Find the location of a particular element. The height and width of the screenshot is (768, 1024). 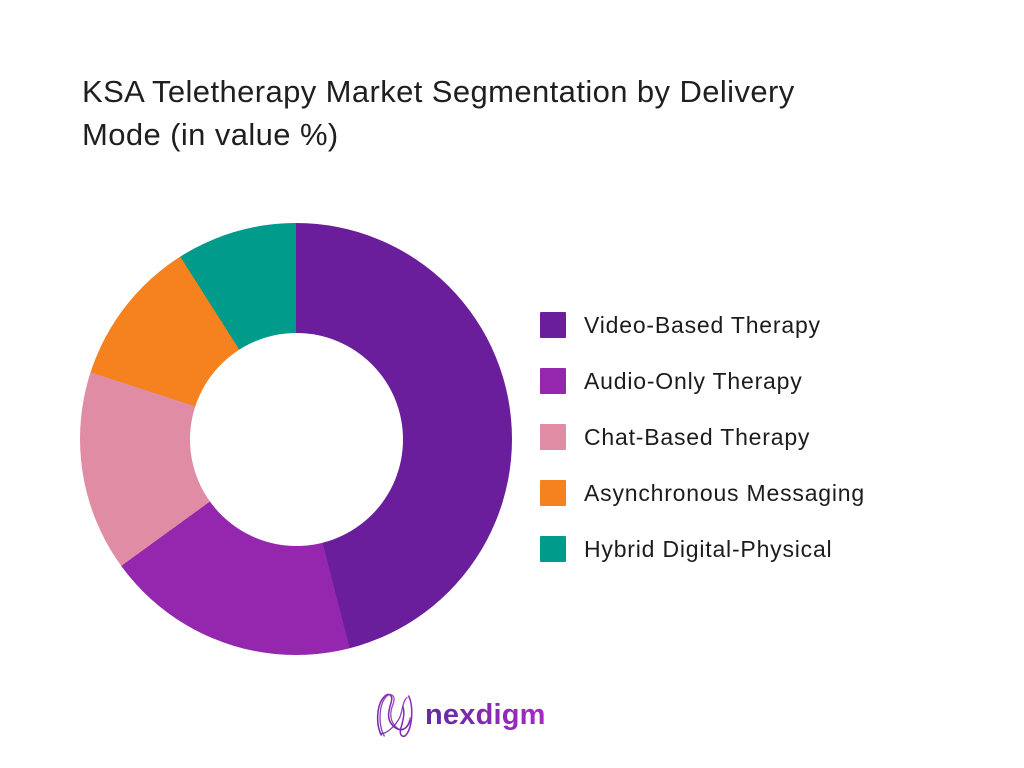

legend-label-chat-based-therapy: Chat-Based Therapy is located at coordinates (697, 436).